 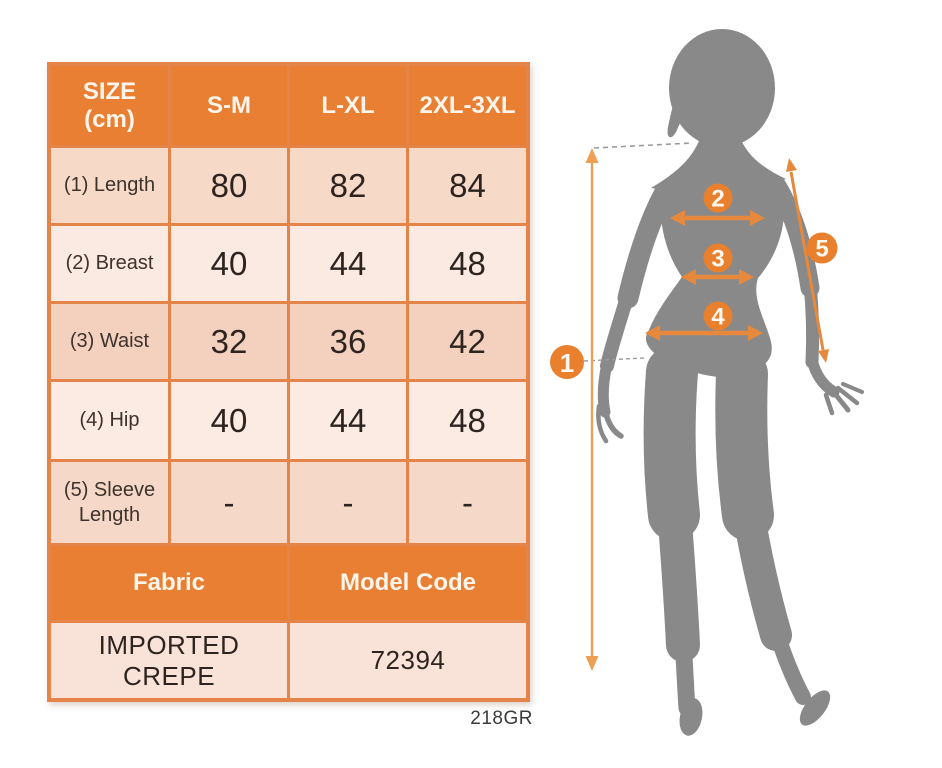 I want to click on length-2xl3xl: 84, so click(x=467, y=185).